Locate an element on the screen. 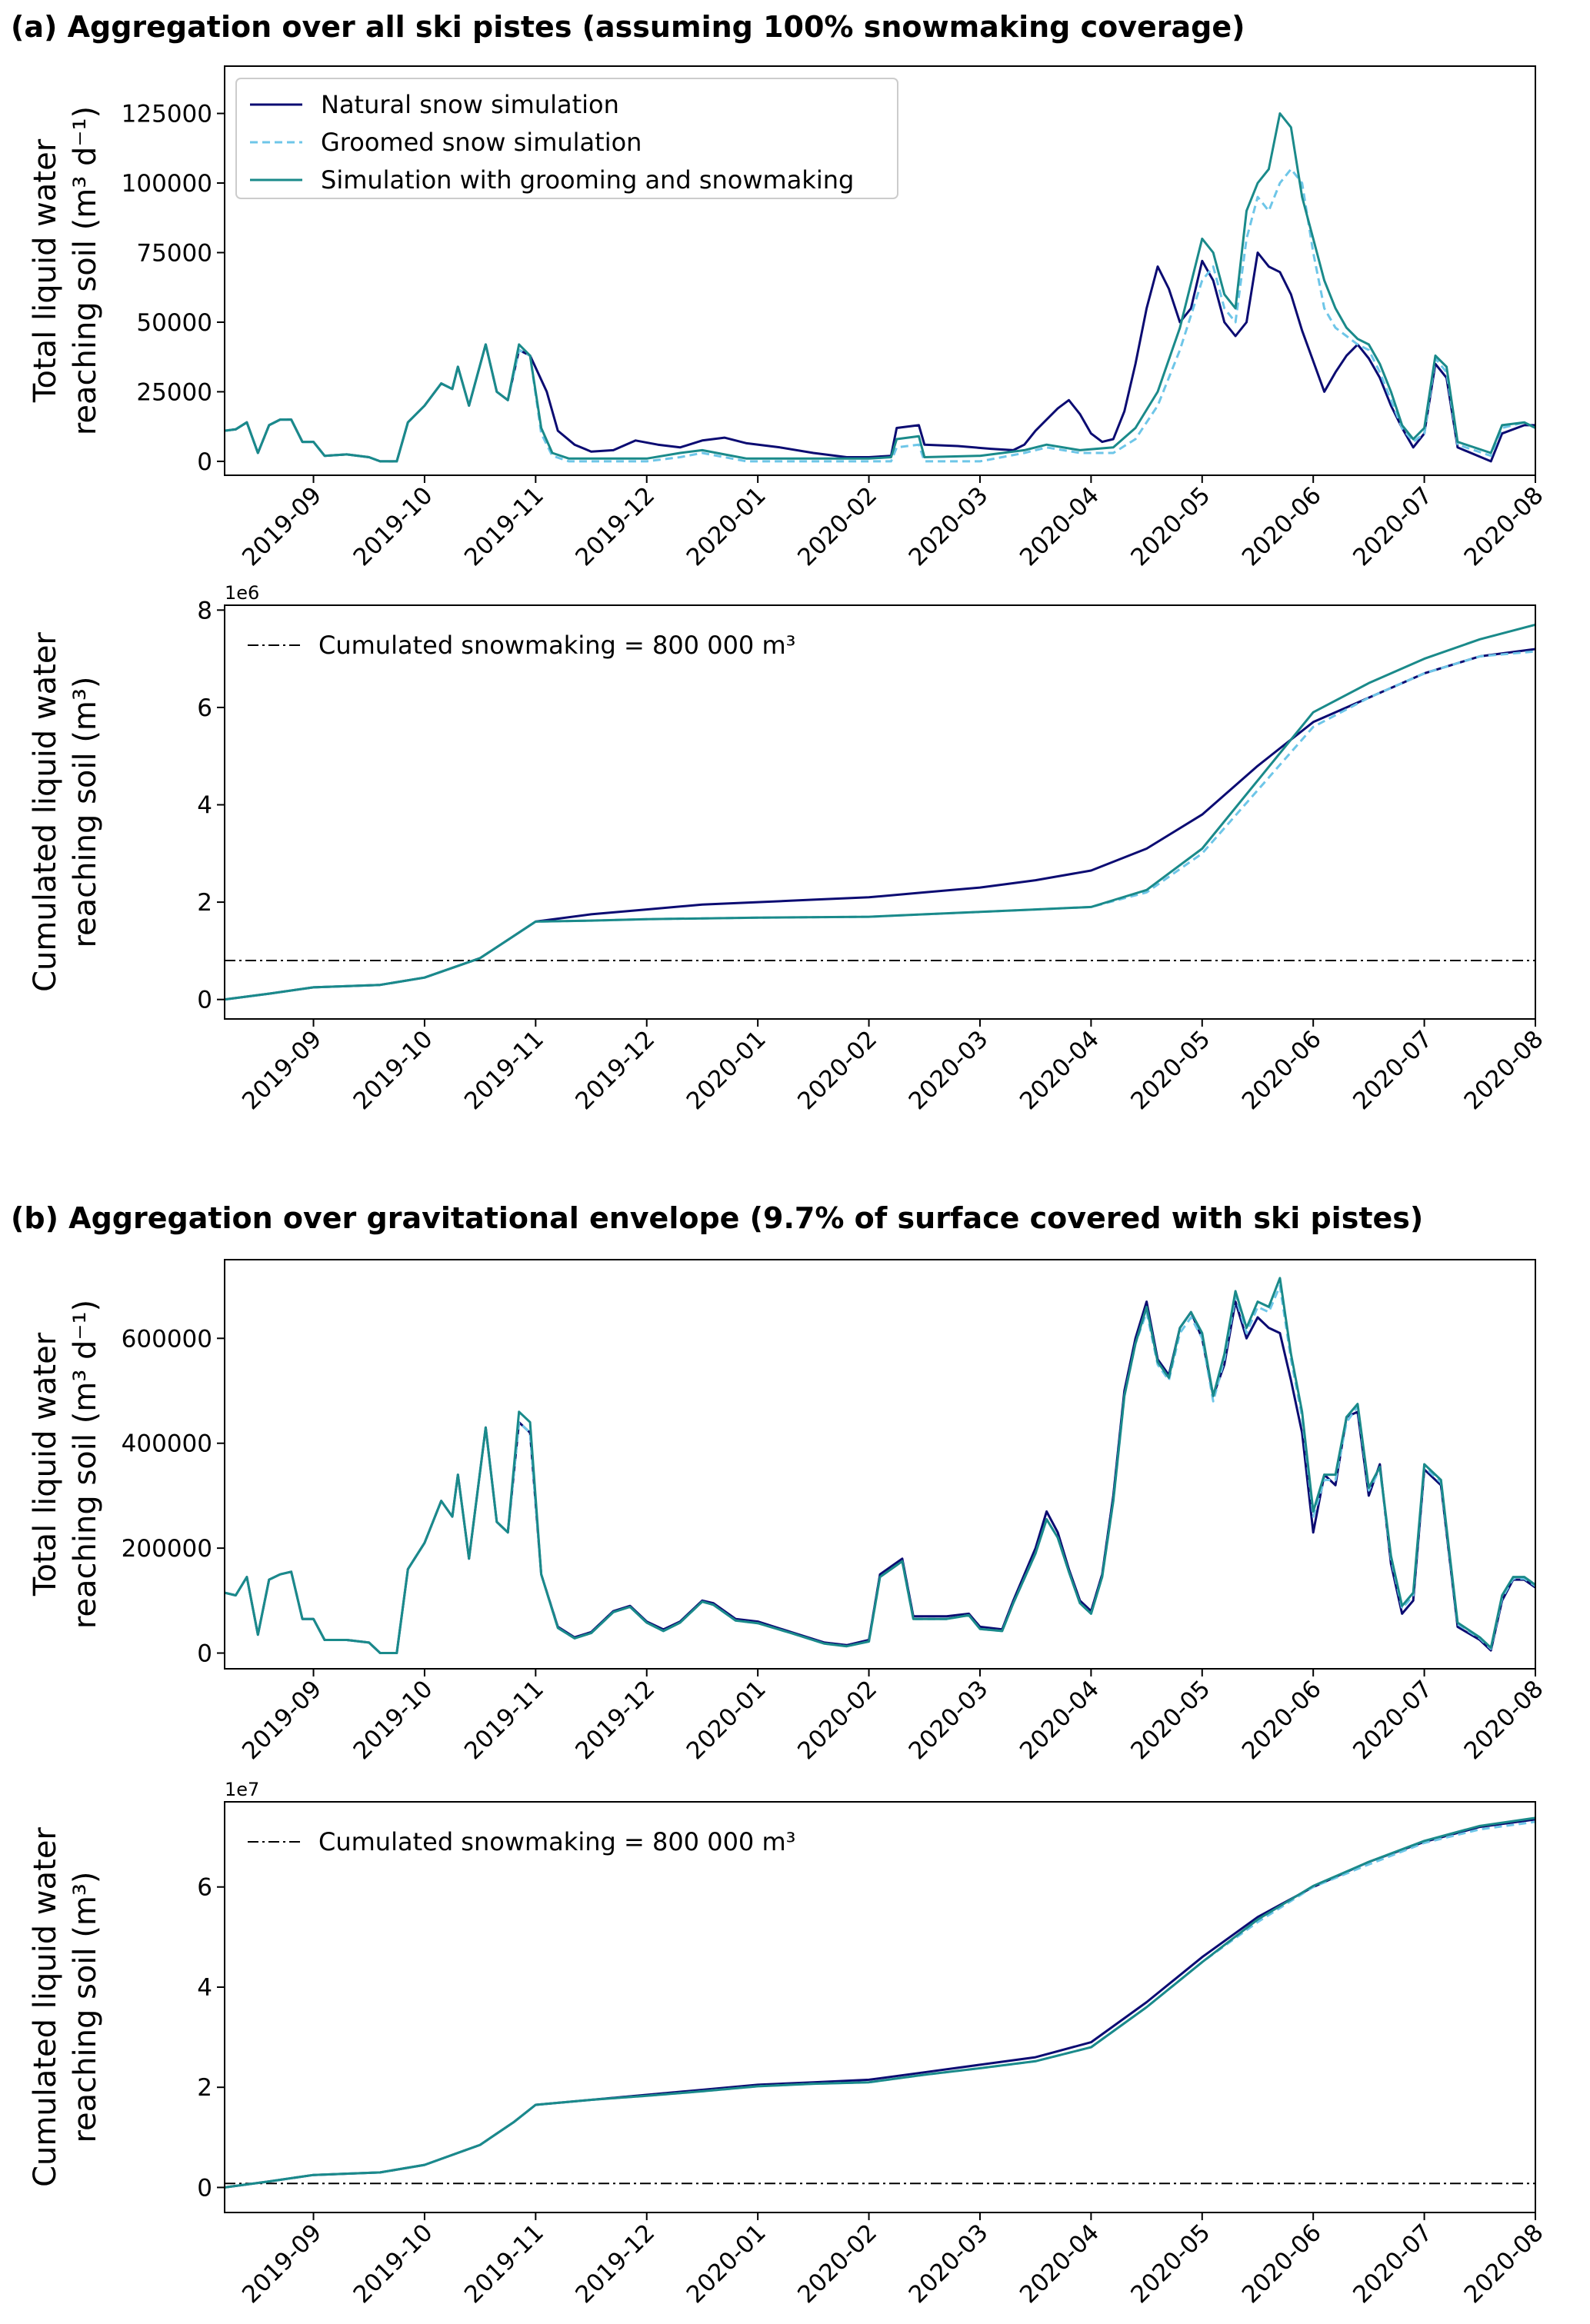 The width and height of the screenshot is (1590, 2324). y-tick-label: 75000 is located at coordinates (174, 253).